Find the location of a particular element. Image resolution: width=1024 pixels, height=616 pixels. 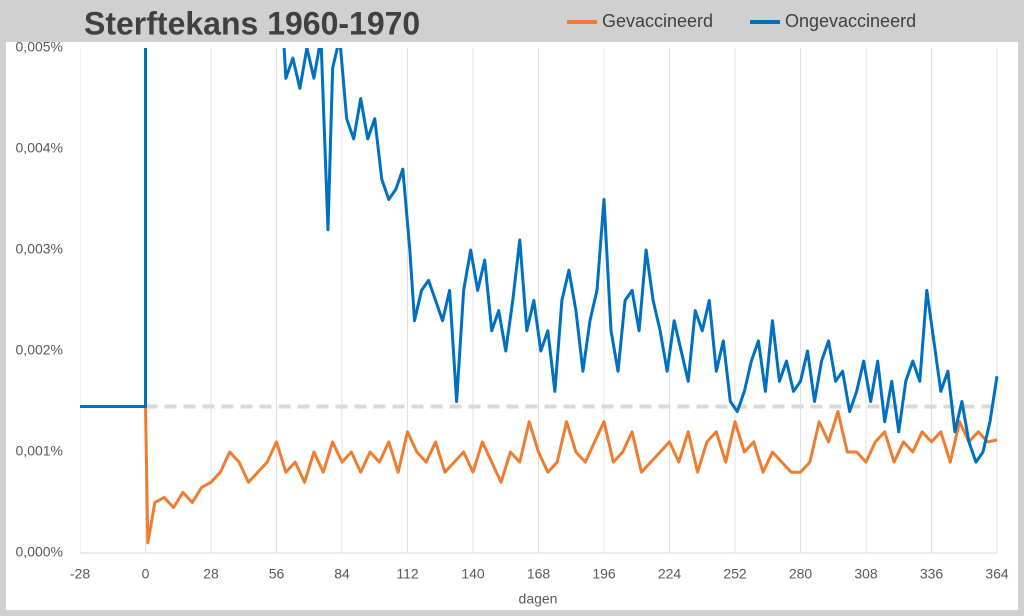

x-axis-label: dagen is located at coordinates (538, 599).